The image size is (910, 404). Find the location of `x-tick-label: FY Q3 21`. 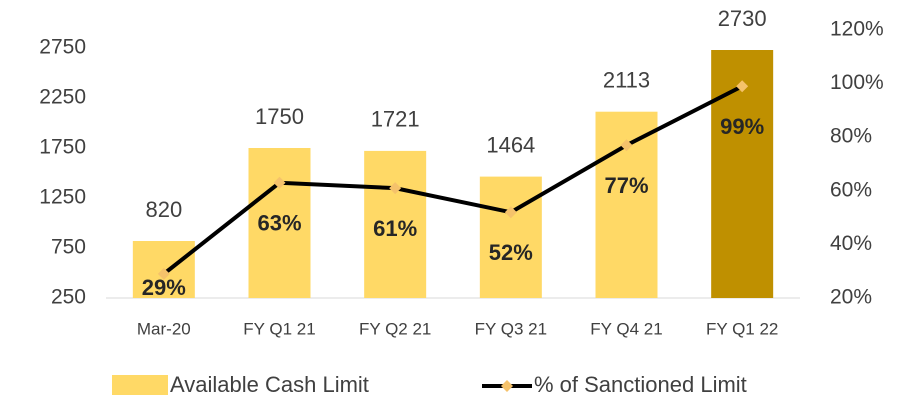

x-tick-label: FY Q3 21 is located at coordinates (511, 328).